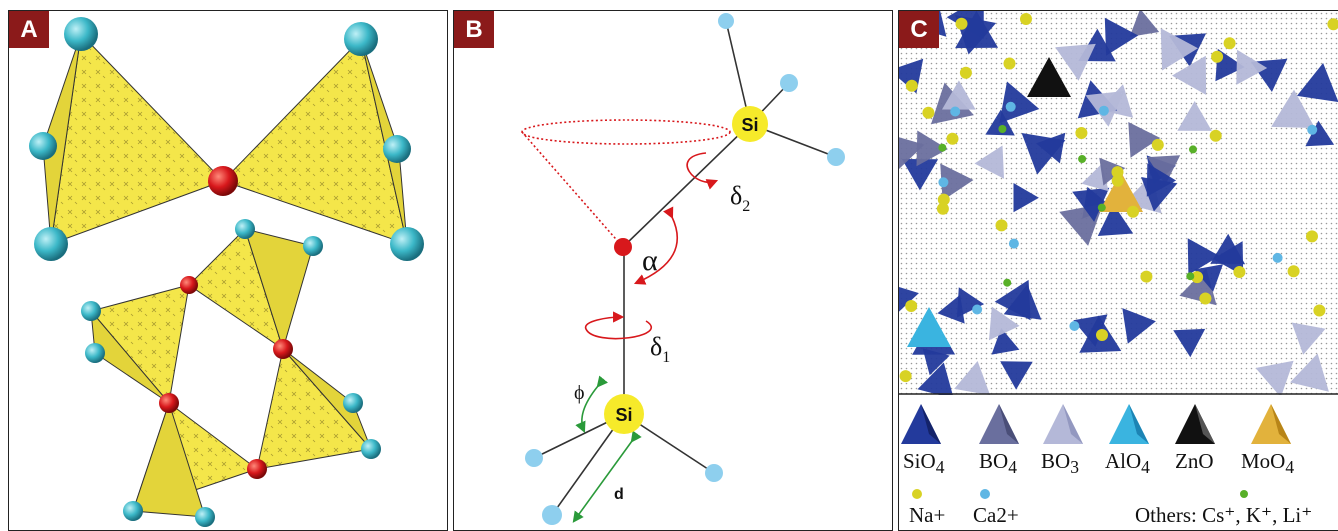 The height and width of the screenshot is (531, 1338). What do you see at coordinates (1127, 463) in the screenshot?
I see `legend-alo4-label: AlO4` at bounding box center [1127, 463].